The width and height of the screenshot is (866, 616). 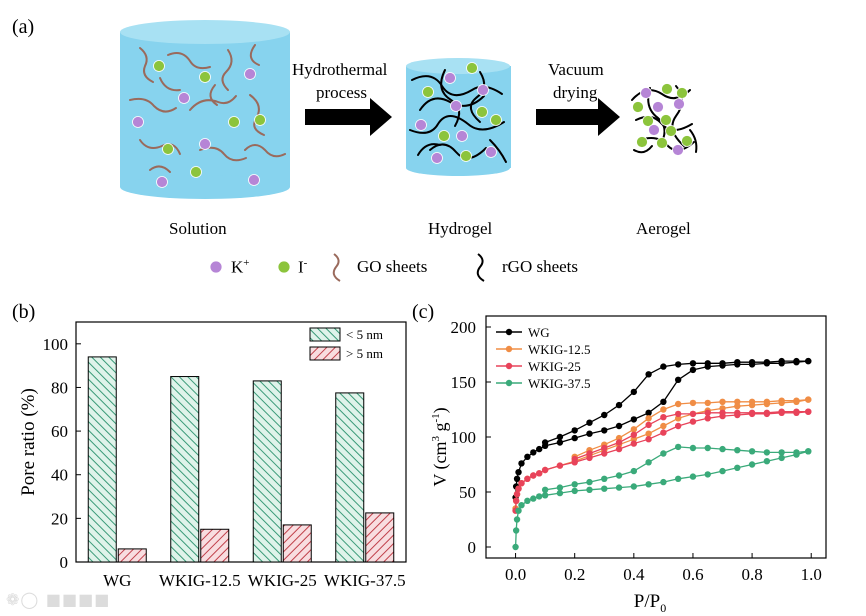 What do you see at coordinates (464, 382) in the screenshot?
I see `y-tick-label: 150` at bounding box center [464, 382].